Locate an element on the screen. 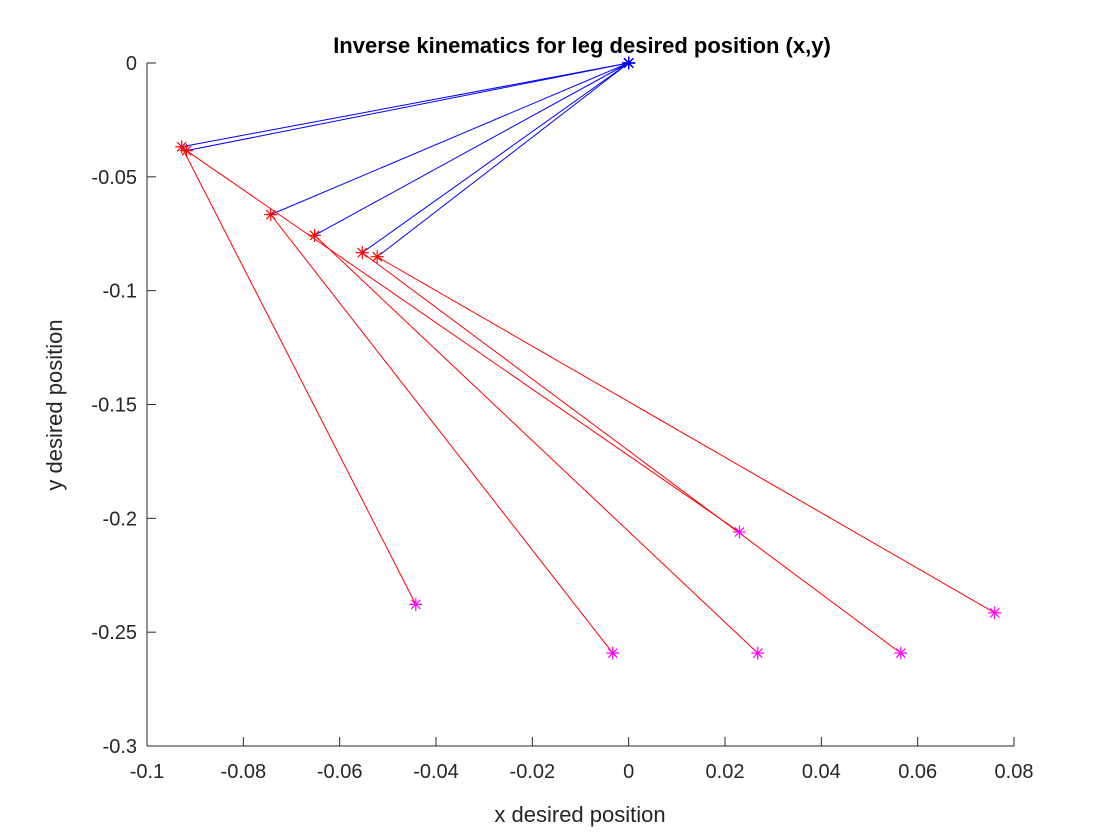 The height and width of the screenshot is (840, 1120). y-tick-label: 0 is located at coordinates (131, 64).